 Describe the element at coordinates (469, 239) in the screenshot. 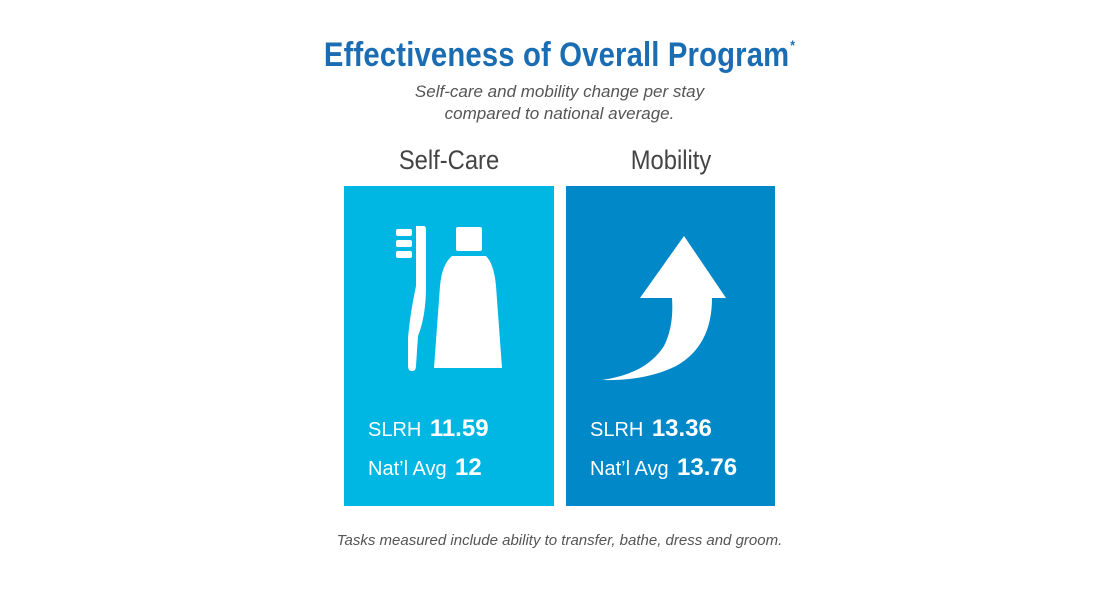

I see `toothpaste-cap` at that location.